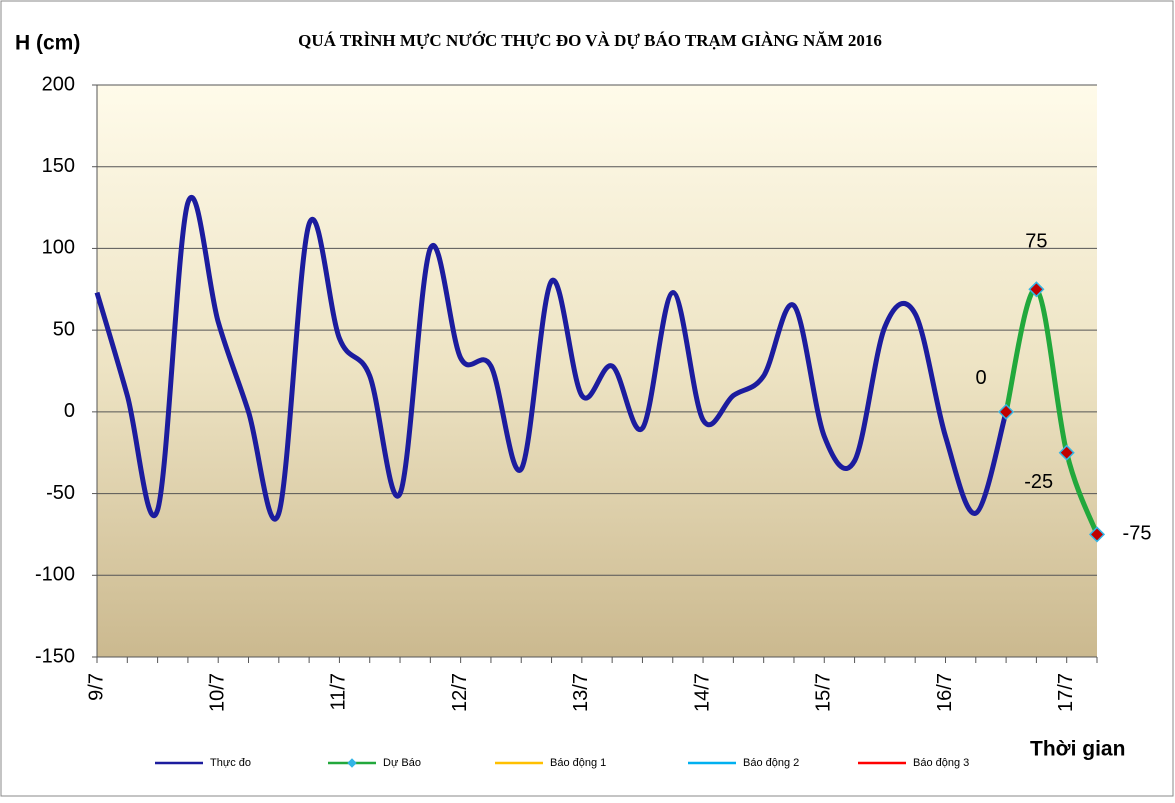  Describe the element at coordinates (1036, 242) in the screenshot. I see `data-label: 75` at that location.